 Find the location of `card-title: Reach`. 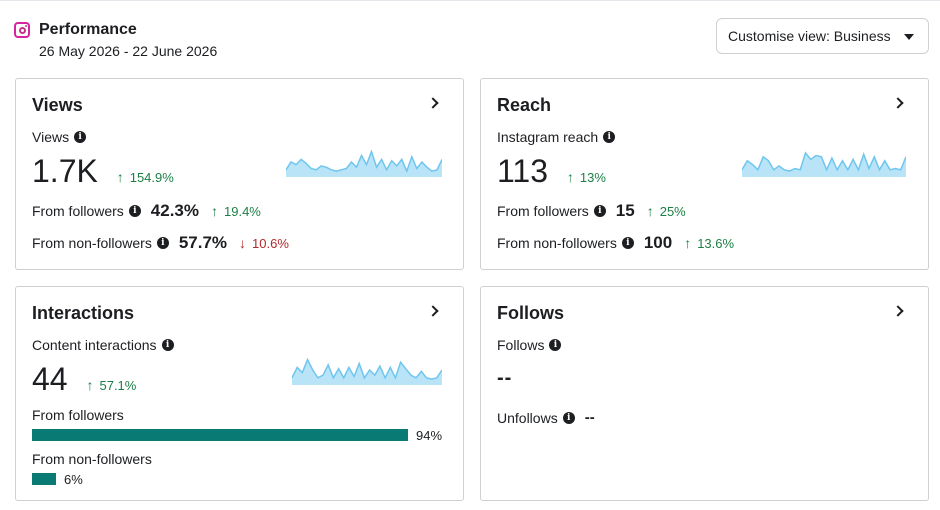

card-title: Reach is located at coordinates (524, 105).